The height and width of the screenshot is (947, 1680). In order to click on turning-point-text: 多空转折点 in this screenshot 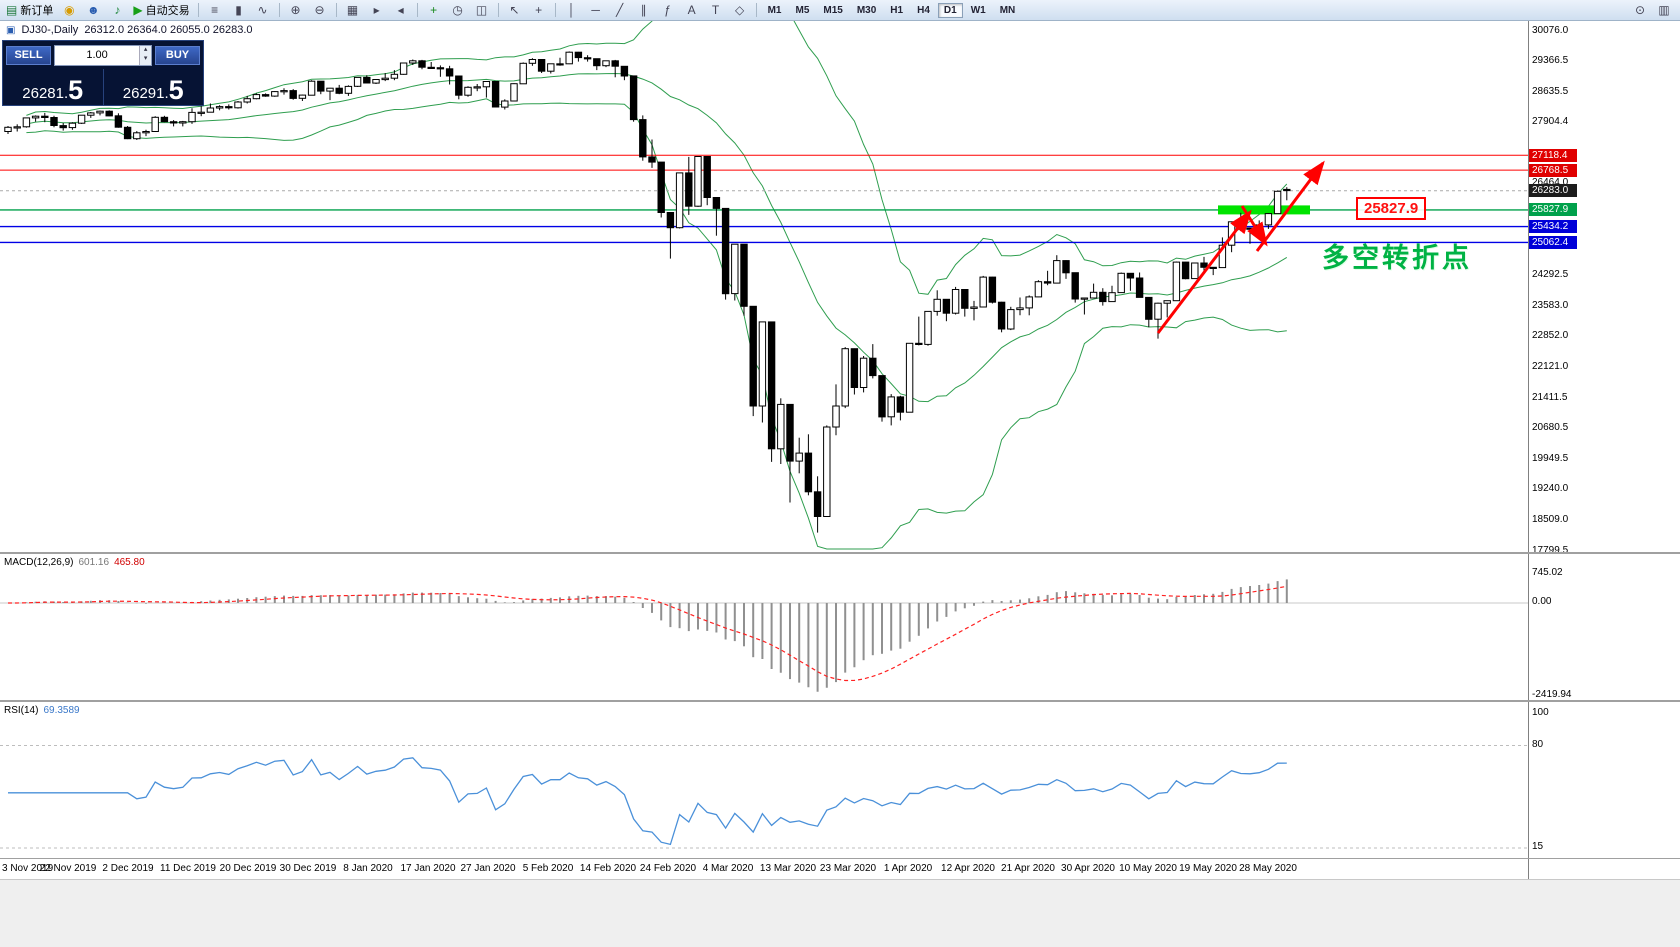, I will do `click(1397, 258)`.